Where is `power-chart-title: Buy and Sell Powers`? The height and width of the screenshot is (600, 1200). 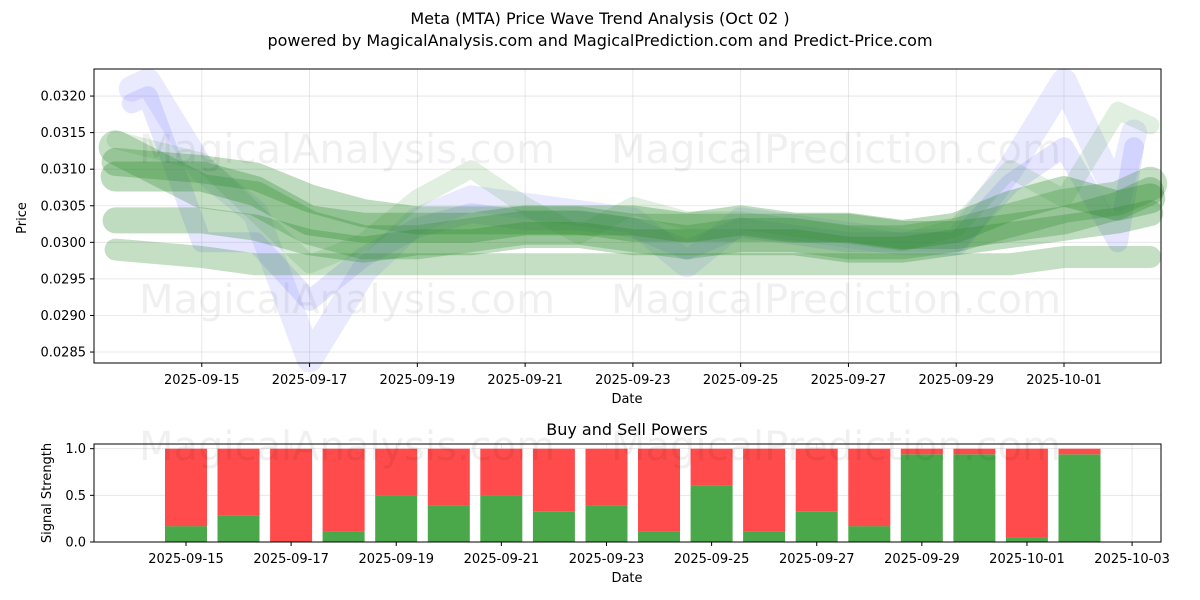 power-chart-title: Buy and Sell Powers is located at coordinates (627, 429).